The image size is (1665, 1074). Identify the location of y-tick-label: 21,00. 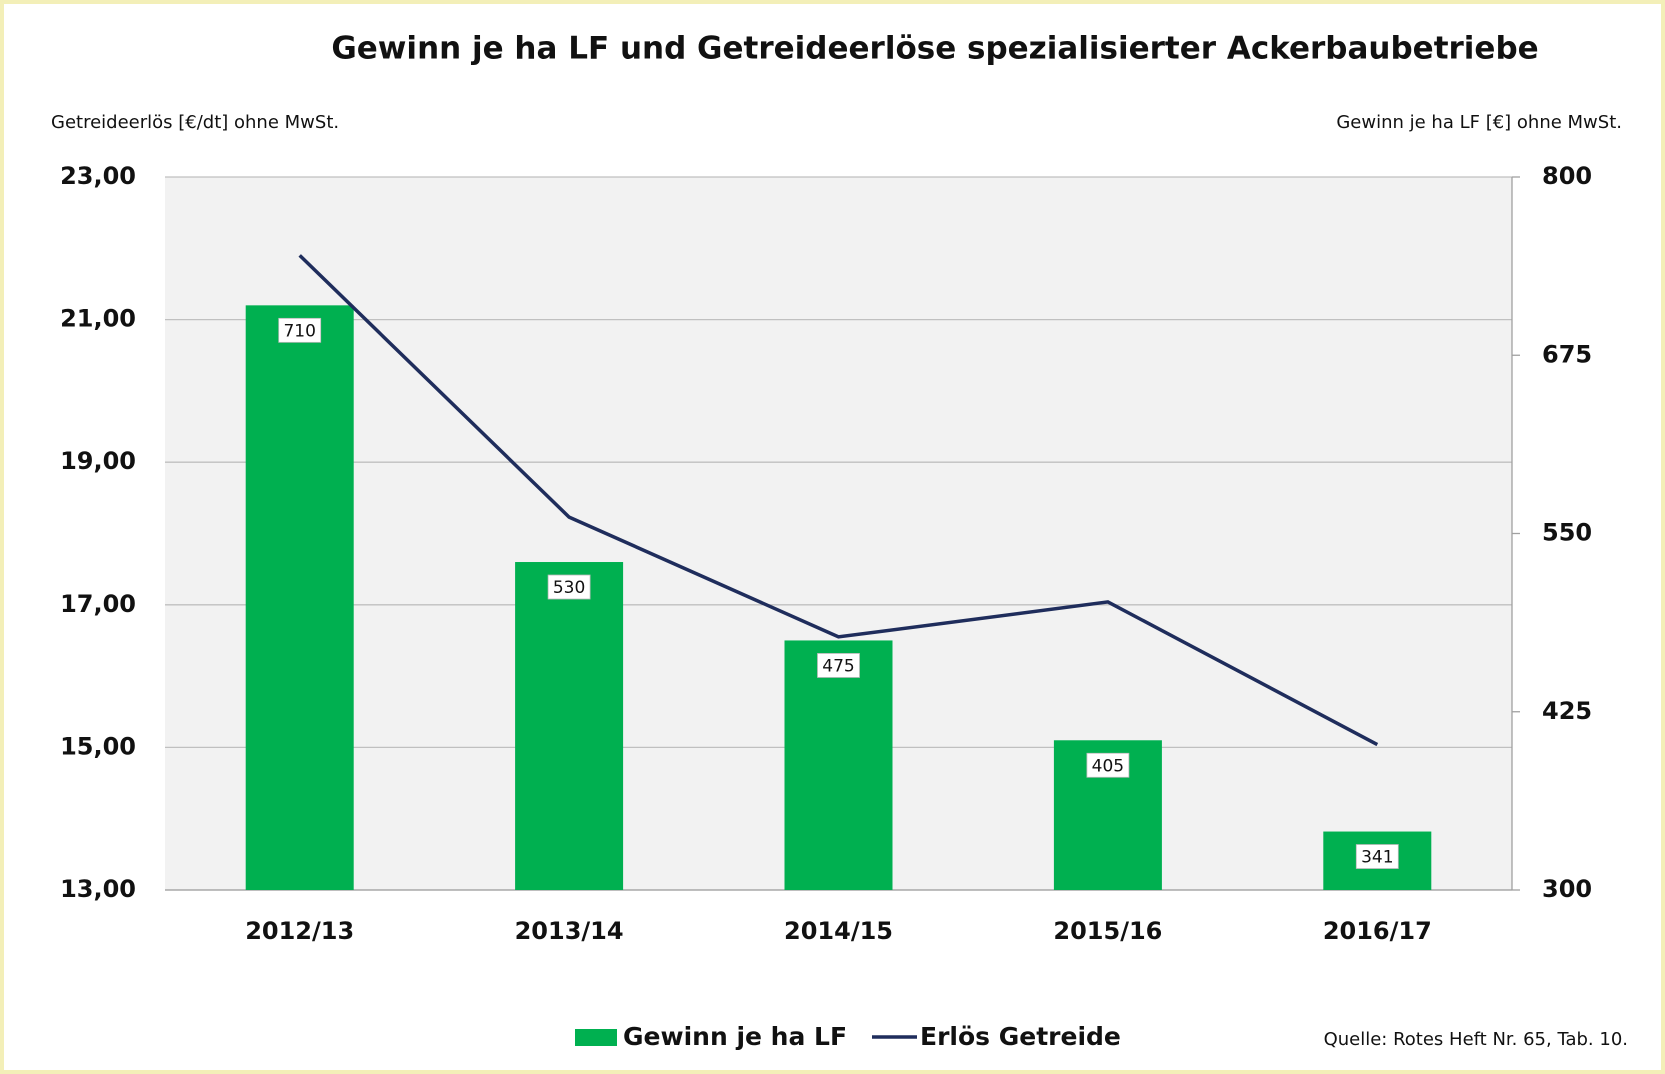
(98, 319).